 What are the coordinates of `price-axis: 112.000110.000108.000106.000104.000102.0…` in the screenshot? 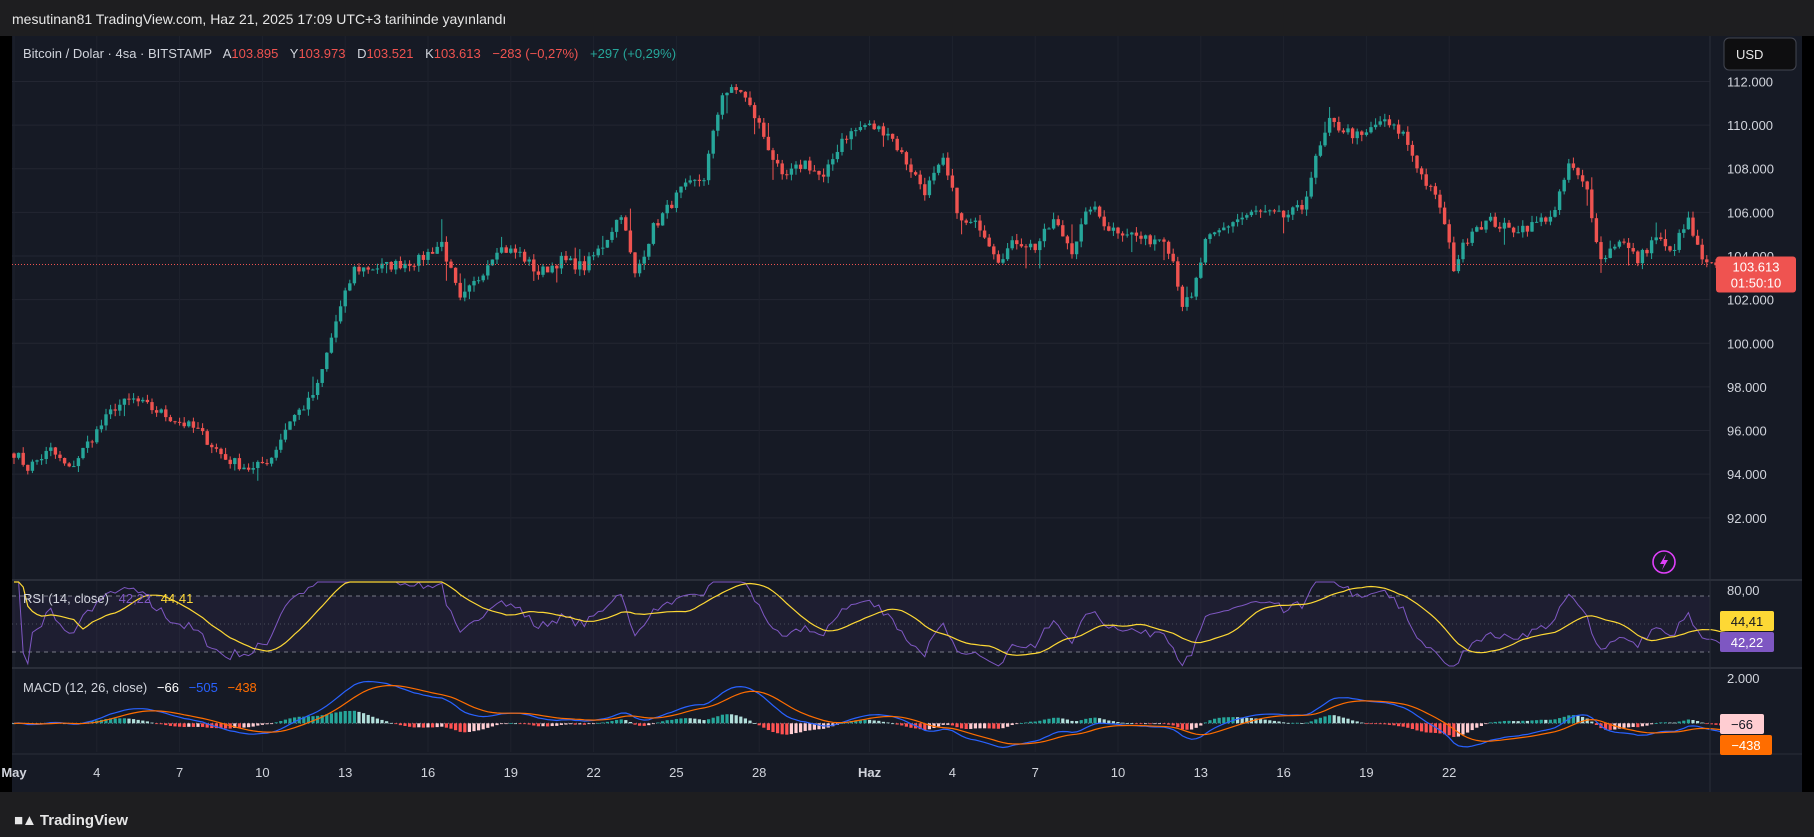 It's located at (1750, 299).